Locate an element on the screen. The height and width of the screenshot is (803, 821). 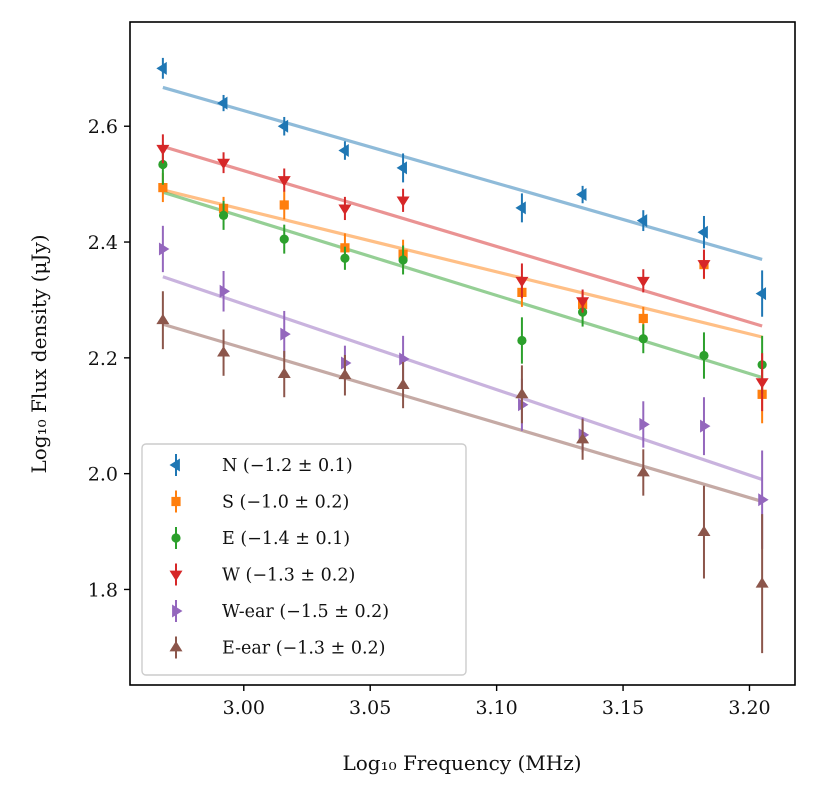
x-tick-label: 3.15 is located at coordinates (623, 708).